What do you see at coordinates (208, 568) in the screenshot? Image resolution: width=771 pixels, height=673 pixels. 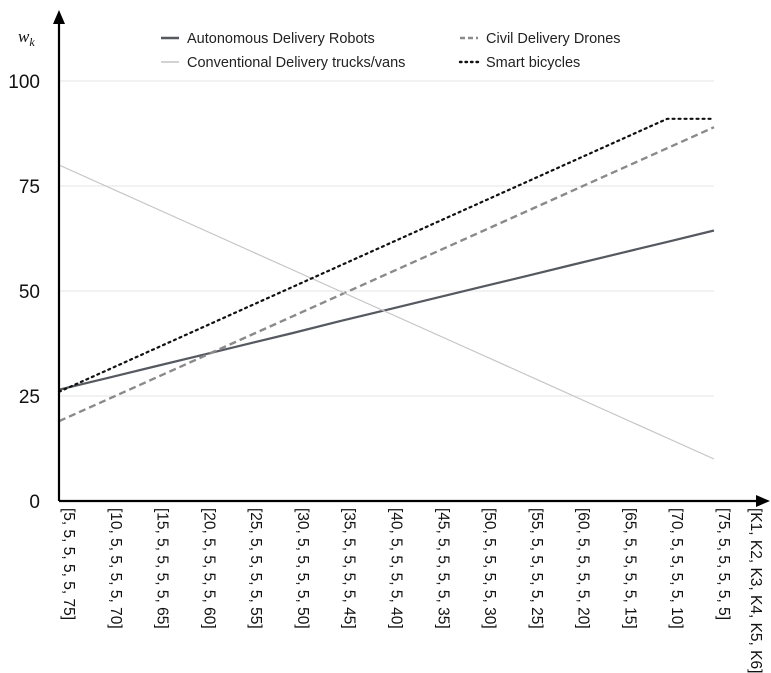 I see `x-tick-label: [20, 5, 5, 5, 5, 60]` at bounding box center [208, 568].